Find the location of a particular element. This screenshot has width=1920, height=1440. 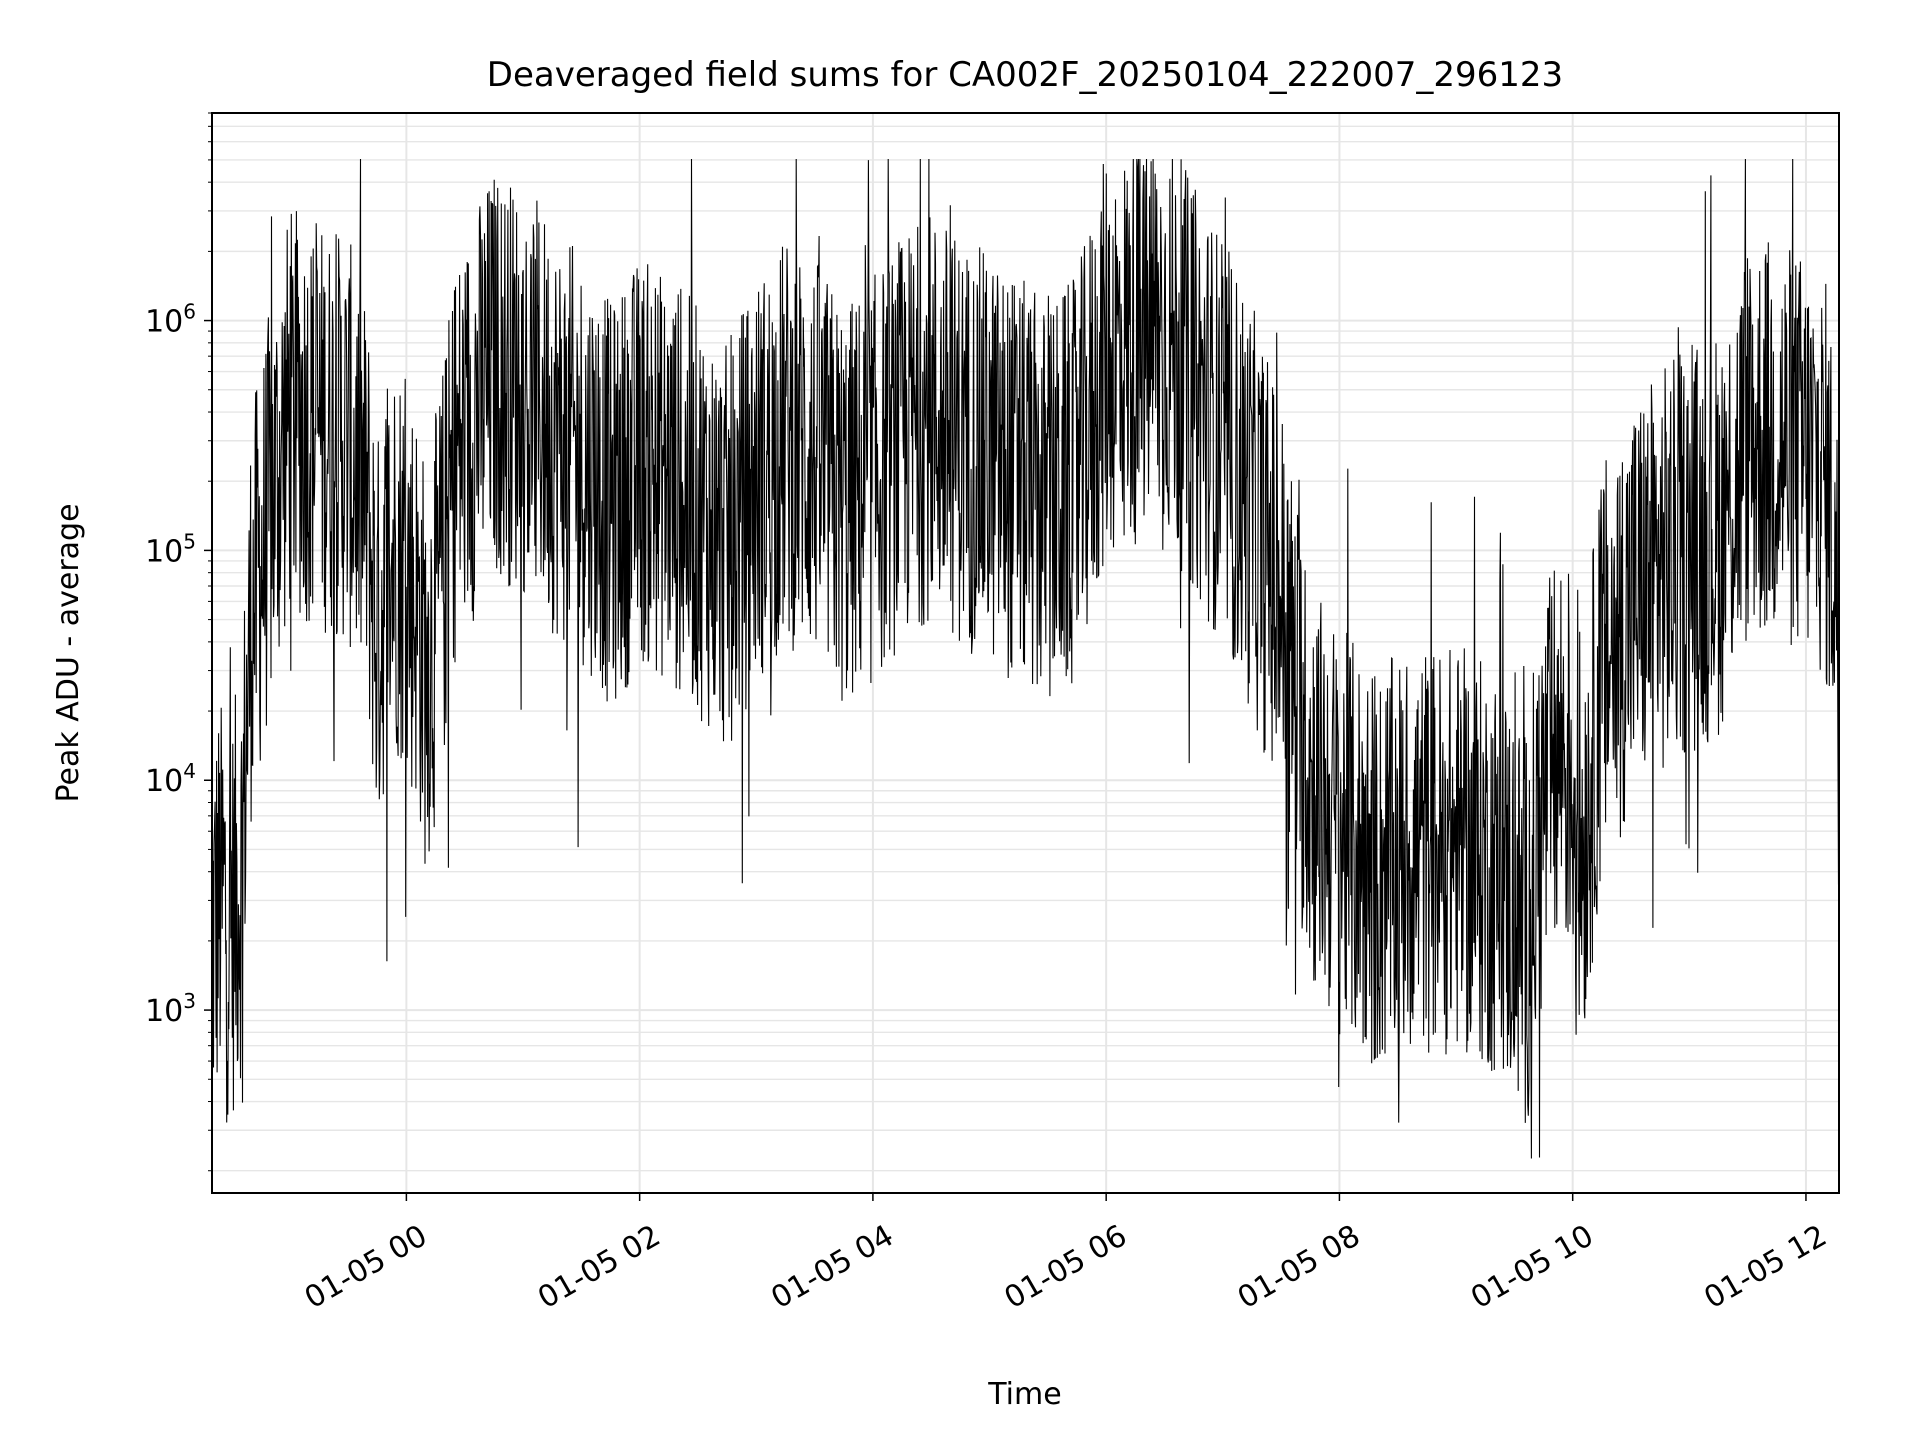

y-axis-ticks: 10³ 10⁴ 10⁵ 10⁶ is located at coordinates (178, 642).